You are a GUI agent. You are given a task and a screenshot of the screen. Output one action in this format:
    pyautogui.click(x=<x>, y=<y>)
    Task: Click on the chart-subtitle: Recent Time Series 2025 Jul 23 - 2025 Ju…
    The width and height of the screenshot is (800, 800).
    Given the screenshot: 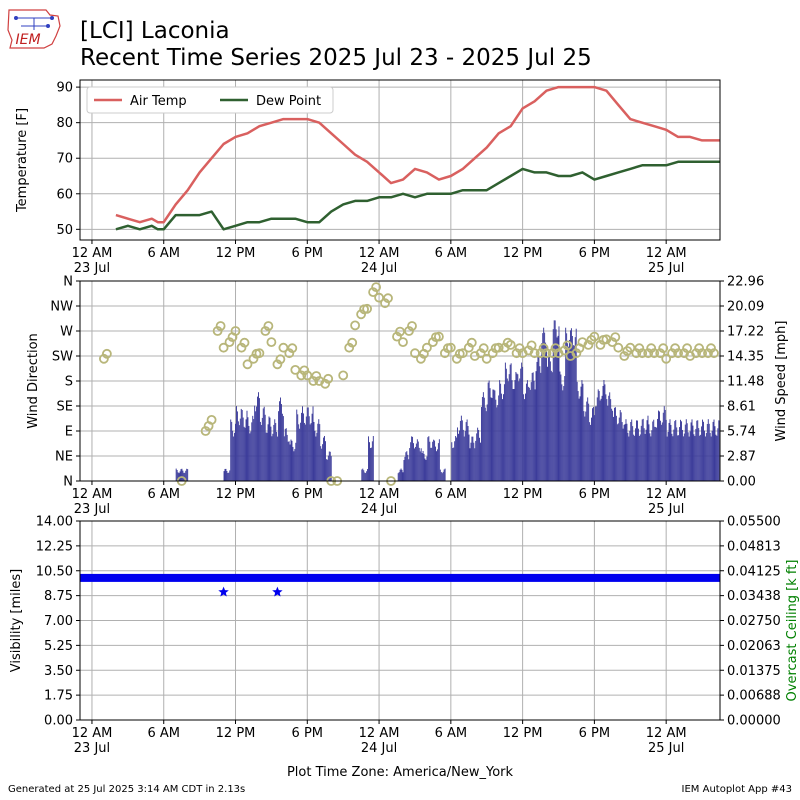 What is the action you would take?
    pyautogui.click(x=336, y=58)
    